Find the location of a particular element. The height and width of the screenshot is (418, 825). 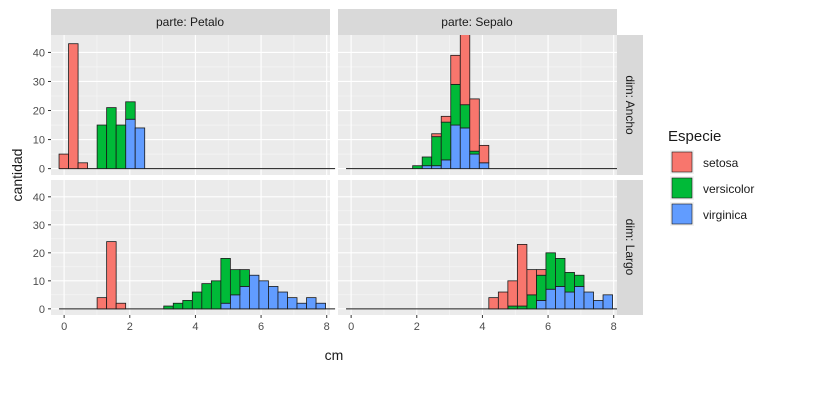

strip-row-ancho is located at coordinates (630, 105).